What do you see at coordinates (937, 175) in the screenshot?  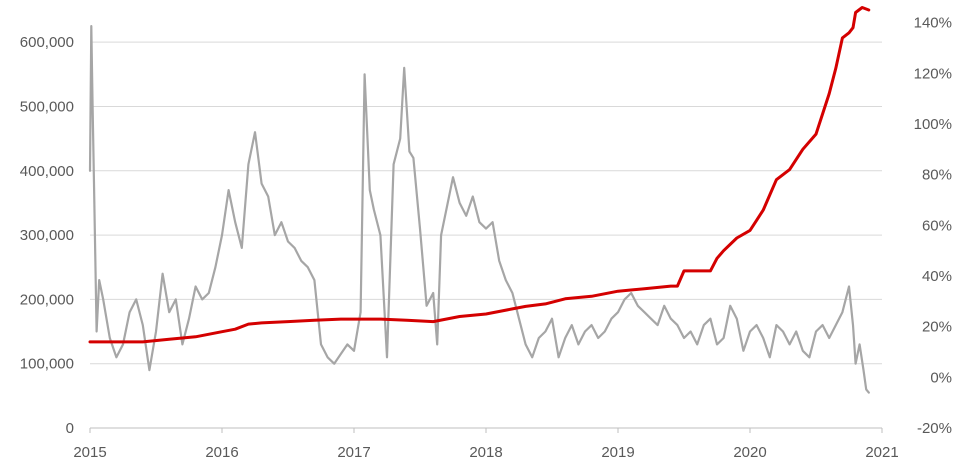 I see `y-right-tick-label: 80%` at bounding box center [937, 175].